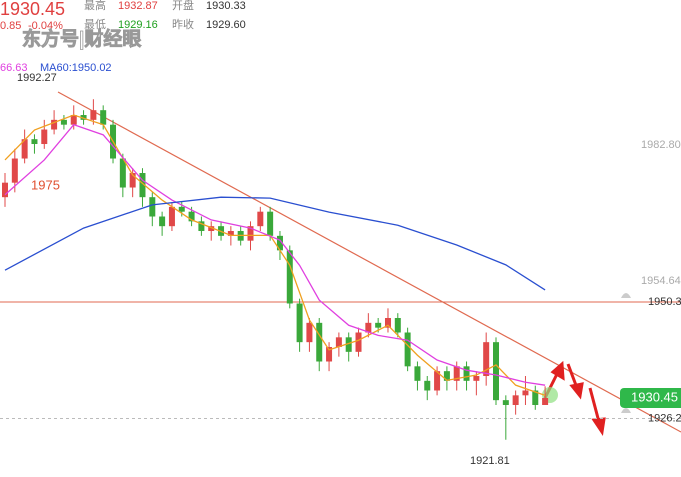  I want to click on watermark: 东方号|财经眼, so click(81, 38).